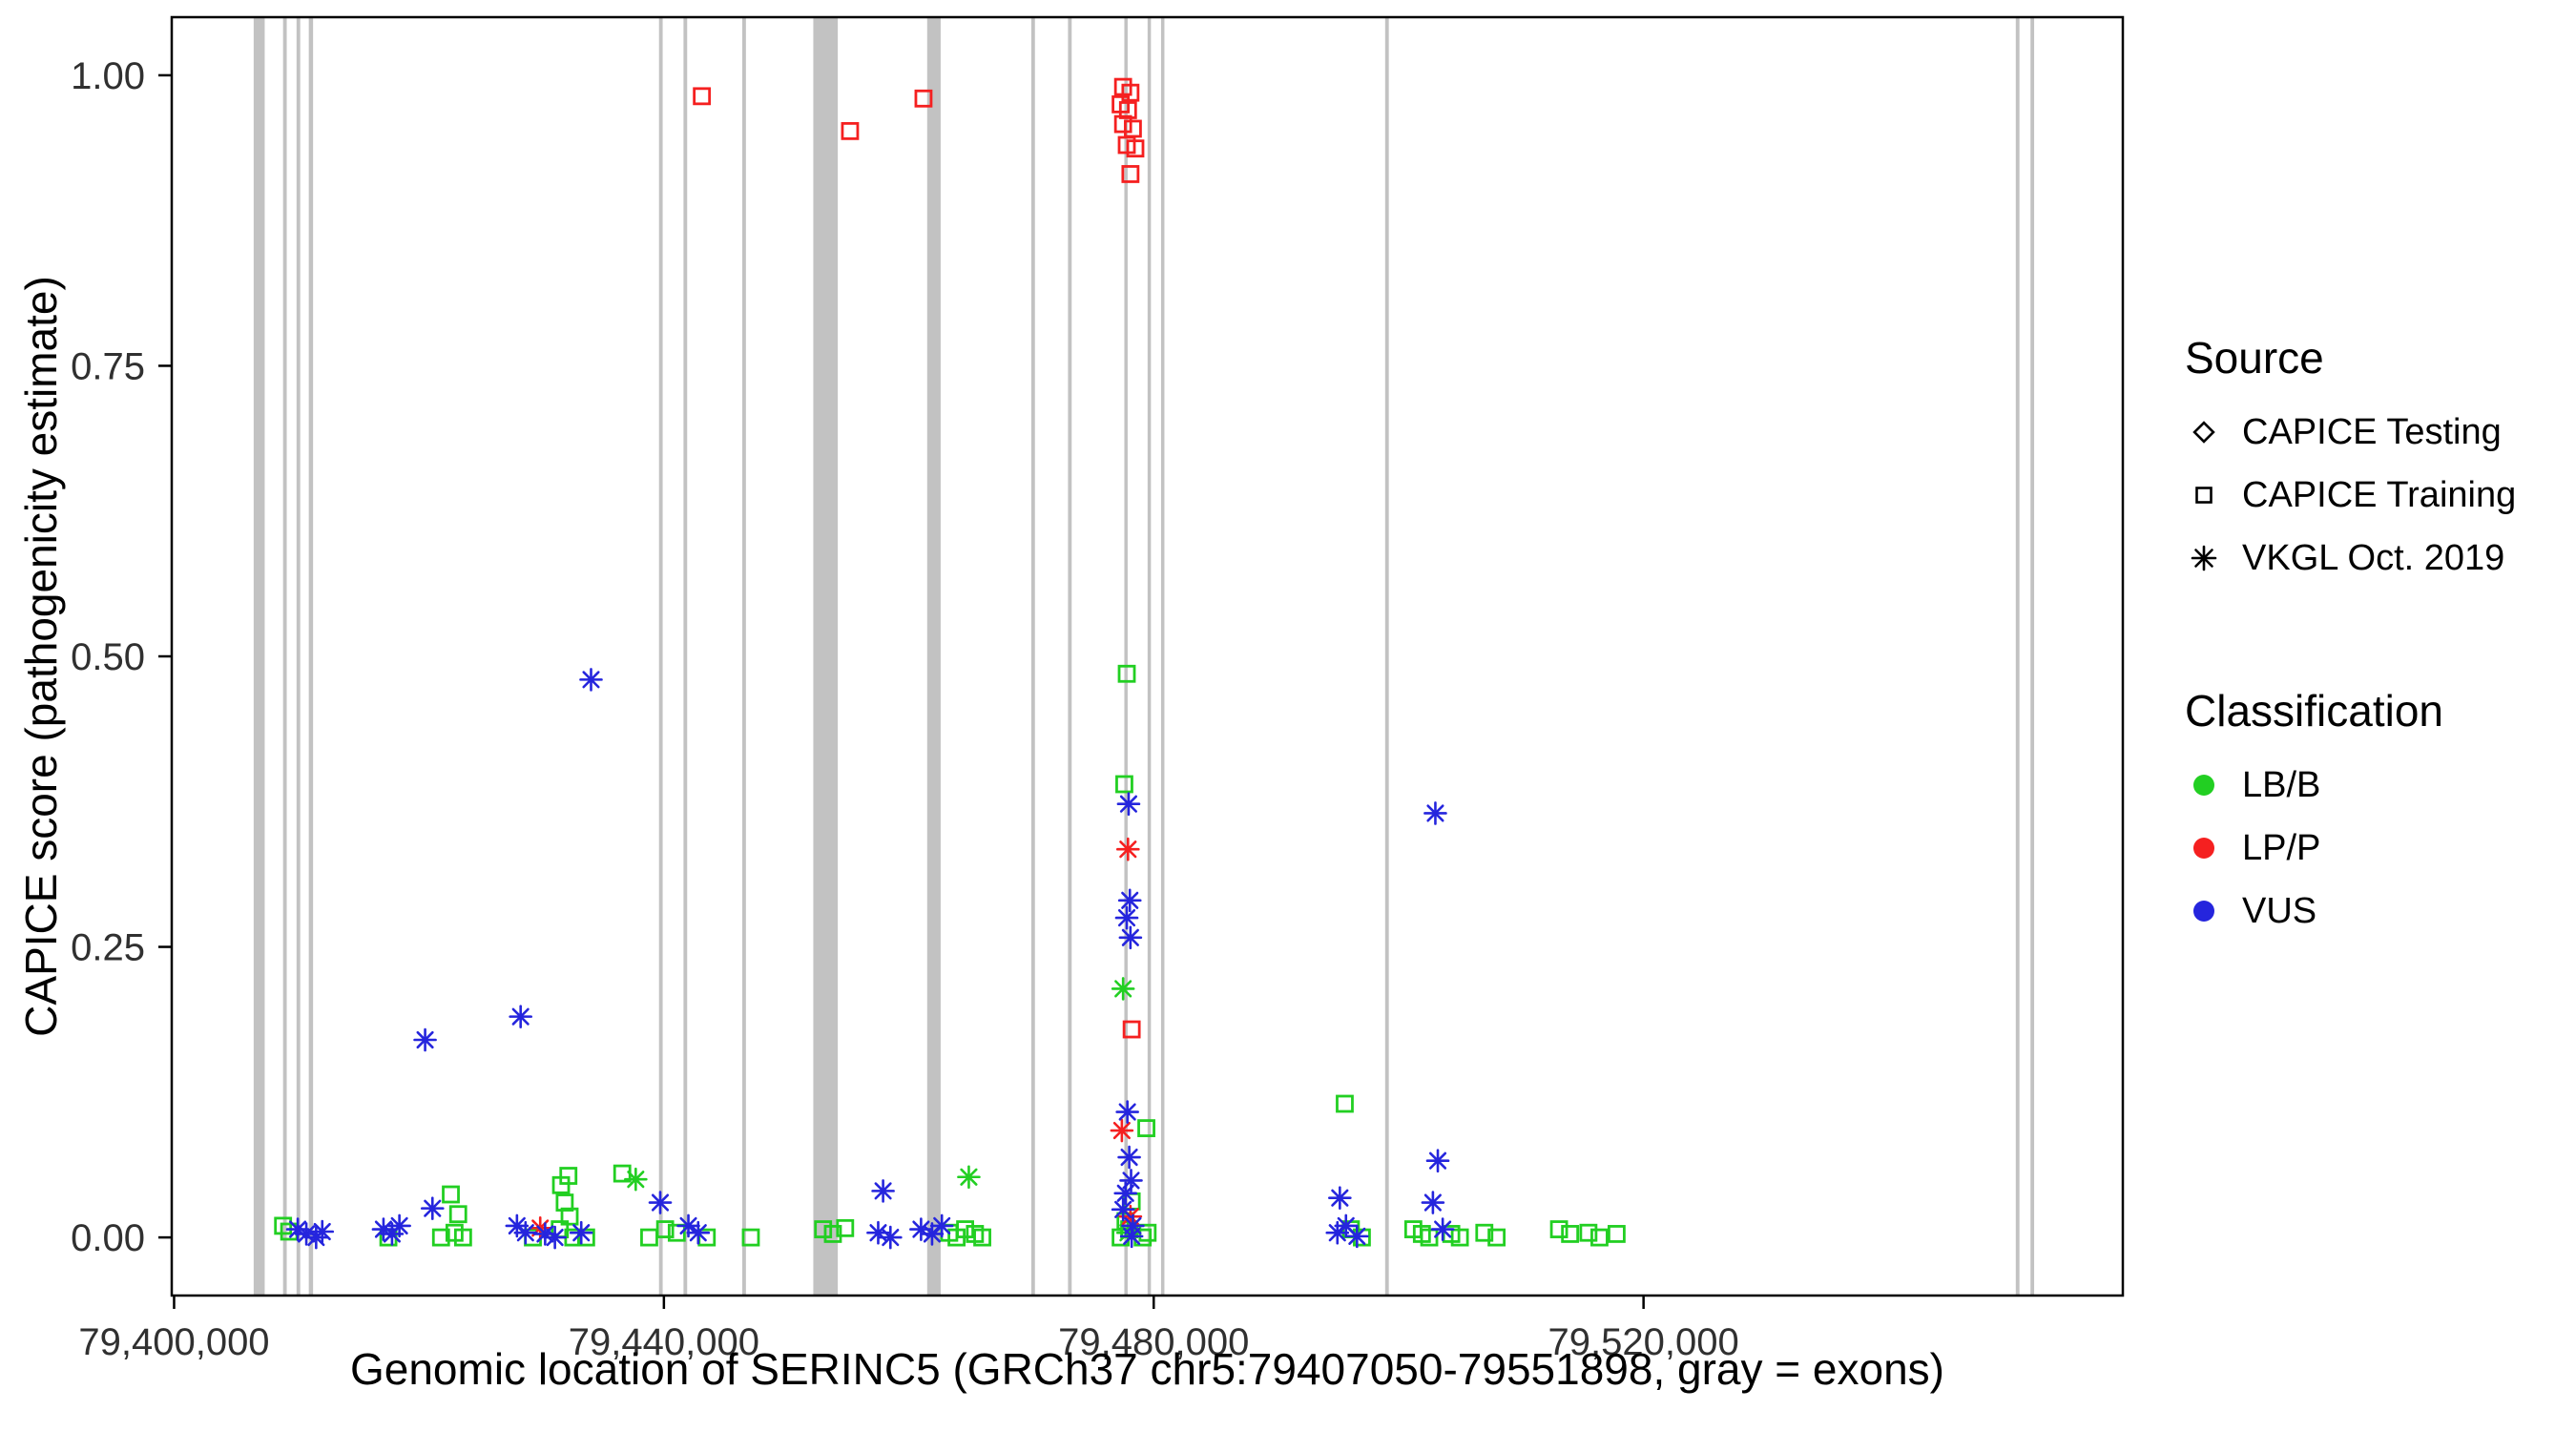 The width and height of the screenshot is (2576, 1431). I want to click on legend-source-title: Source, so click(2254, 358).